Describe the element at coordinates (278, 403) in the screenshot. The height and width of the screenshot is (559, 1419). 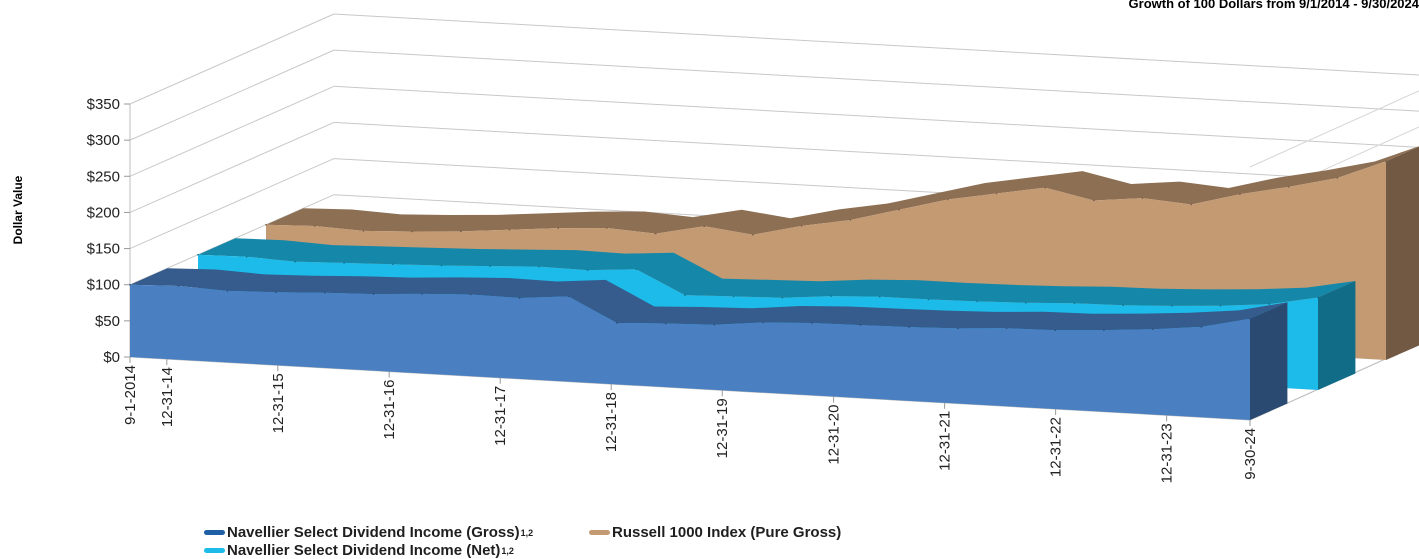
I see `x-tick-label: 12-31-15` at that location.